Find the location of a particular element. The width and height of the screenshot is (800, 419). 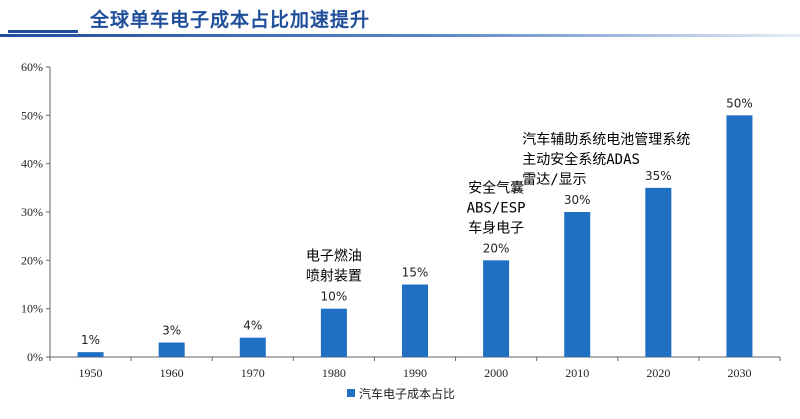

header-bar: 全球单车电子成本占比加速提升 is located at coordinates (400, 19).